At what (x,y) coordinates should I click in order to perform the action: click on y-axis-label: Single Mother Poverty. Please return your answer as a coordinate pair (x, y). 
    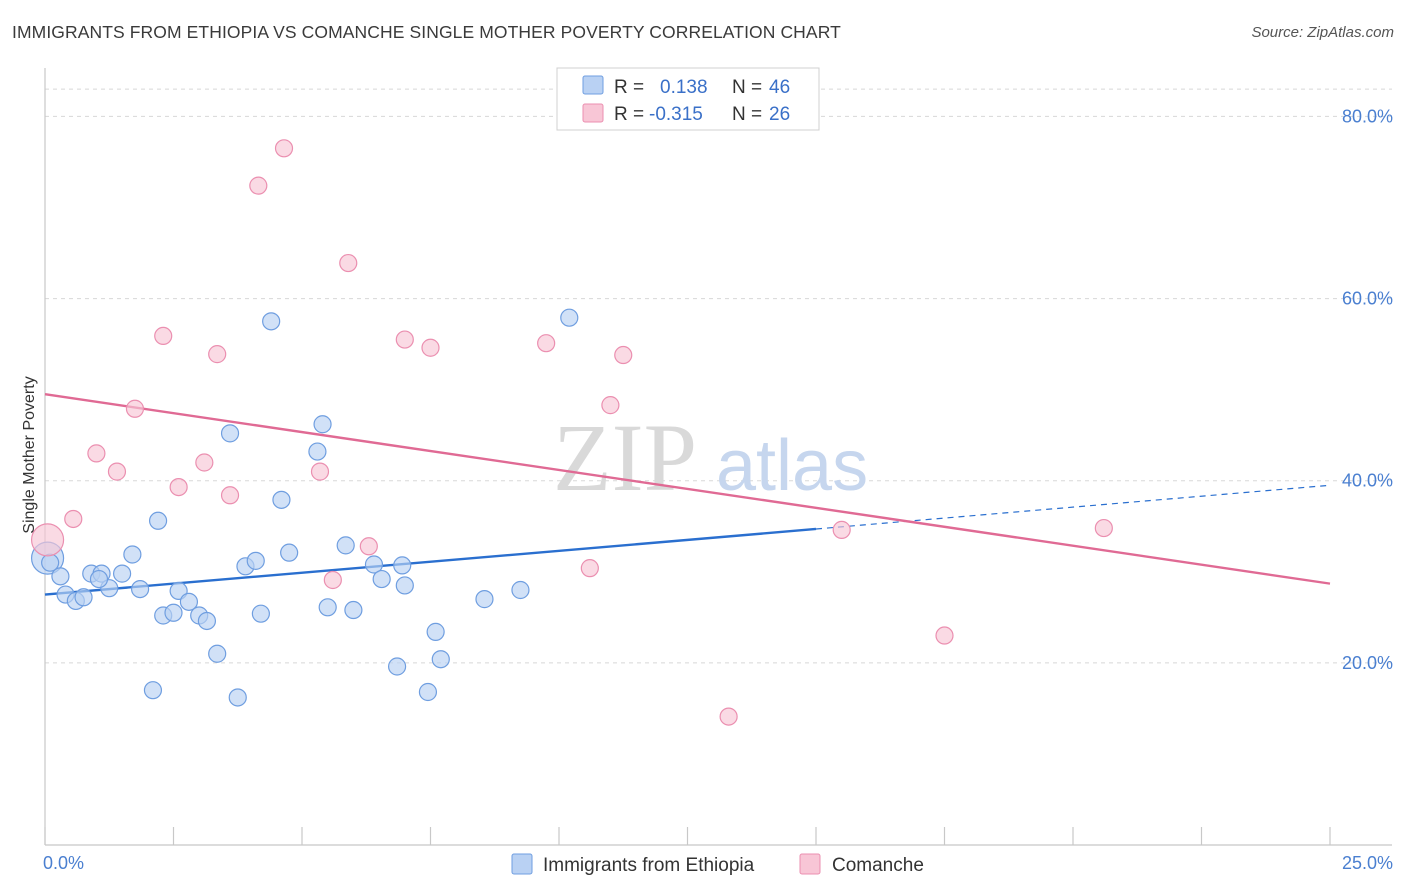
    Looking at the image, I should click on (29, 454).